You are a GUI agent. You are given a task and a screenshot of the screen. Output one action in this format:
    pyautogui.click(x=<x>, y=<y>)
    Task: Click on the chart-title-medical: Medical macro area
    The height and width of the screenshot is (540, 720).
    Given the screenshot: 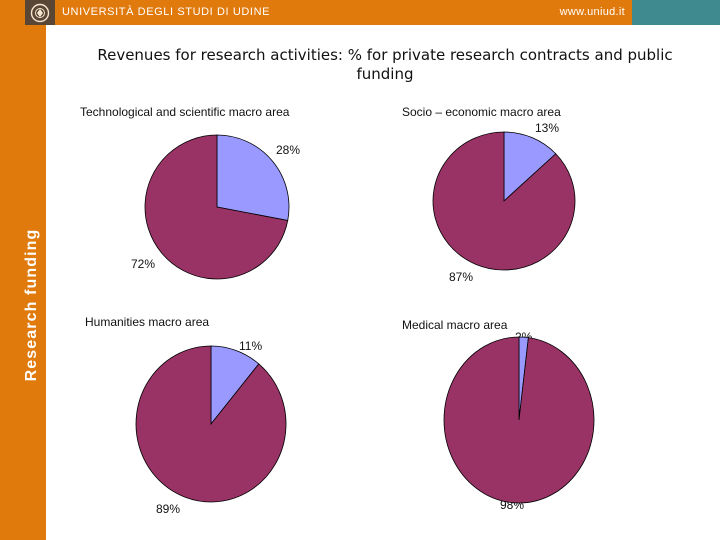 What is the action you would take?
    pyautogui.click(x=455, y=325)
    